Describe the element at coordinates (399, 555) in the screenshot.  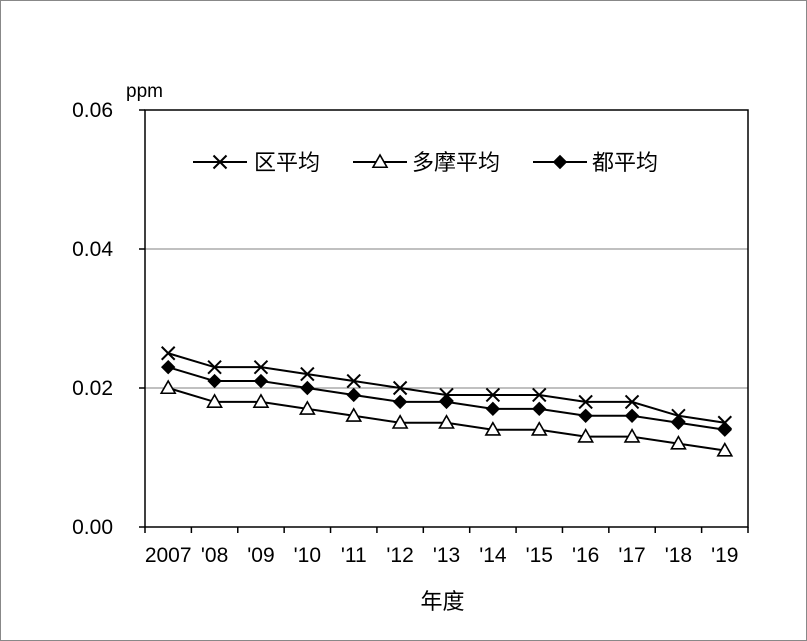
I see `x-tick-label: '12` at that location.